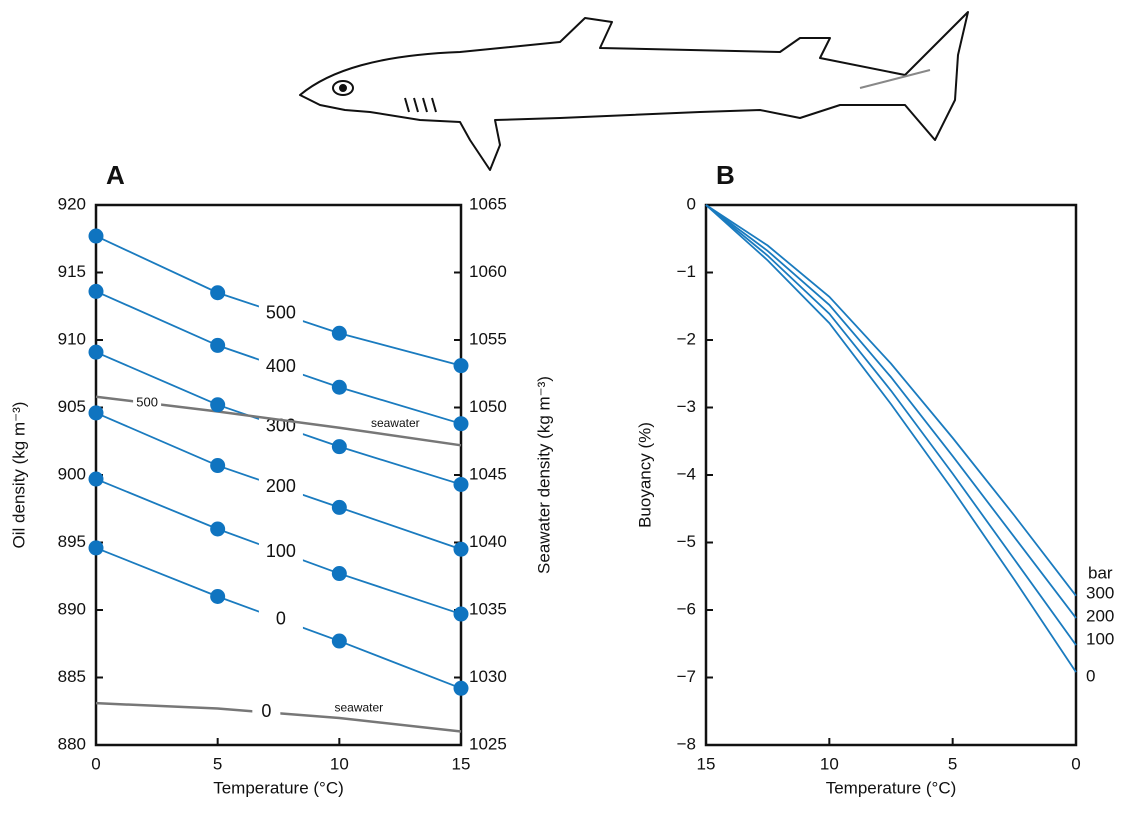 This screenshot has width=1124, height=816. I want to click on y-tick-label: 915, so click(72, 271).